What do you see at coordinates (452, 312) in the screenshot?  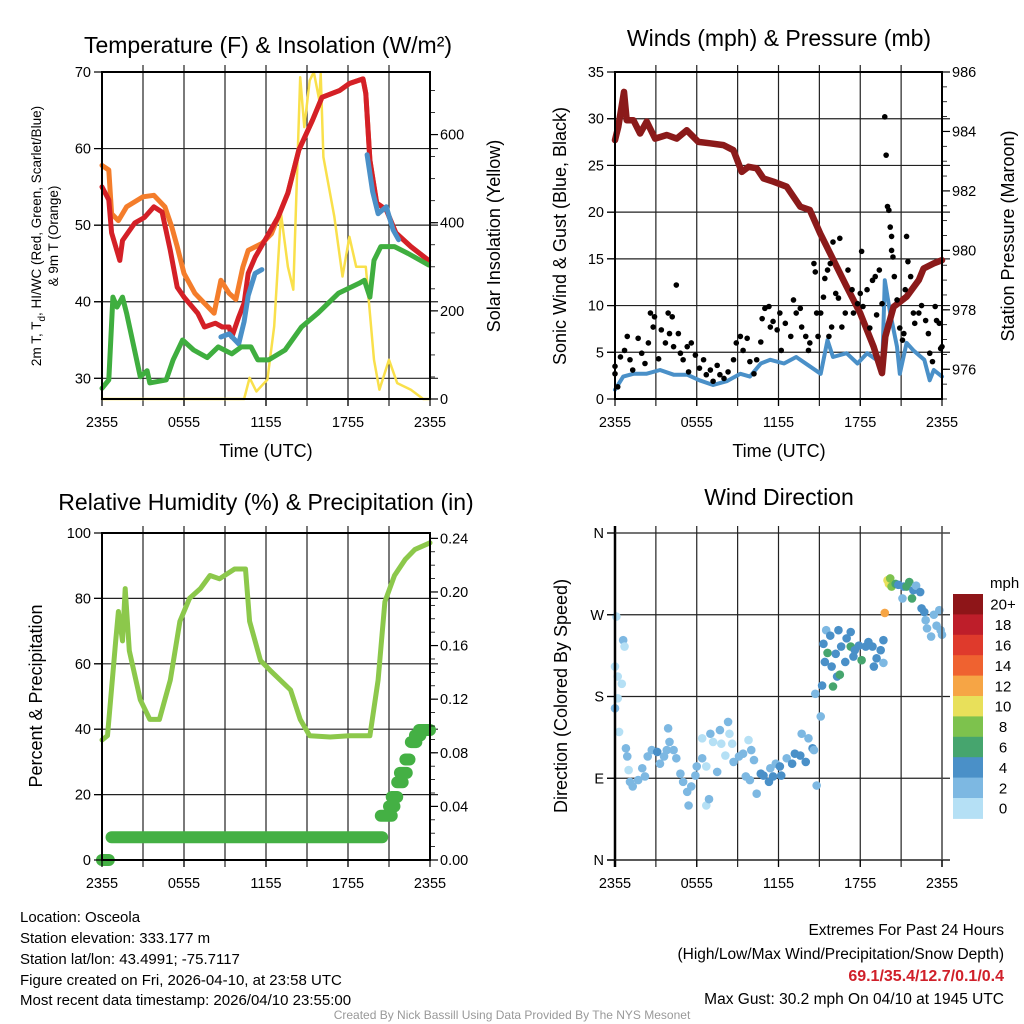 I see `right-y-tick-label: 200` at bounding box center [452, 312].